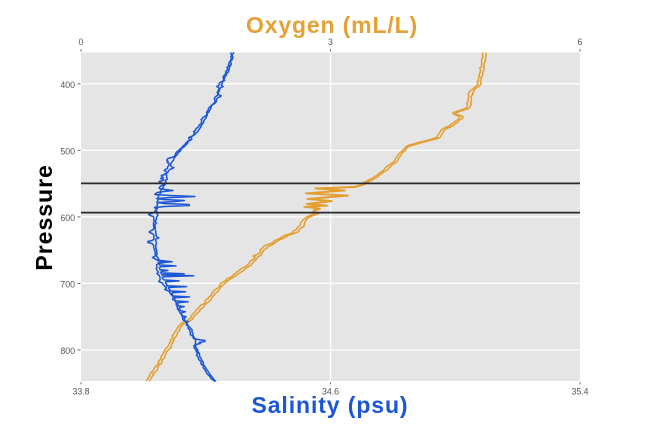 The width and height of the screenshot is (645, 430). What do you see at coordinates (80, 391) in the screenshot?
I see `svg-text: 33.8` at bounding box center [80, 391].